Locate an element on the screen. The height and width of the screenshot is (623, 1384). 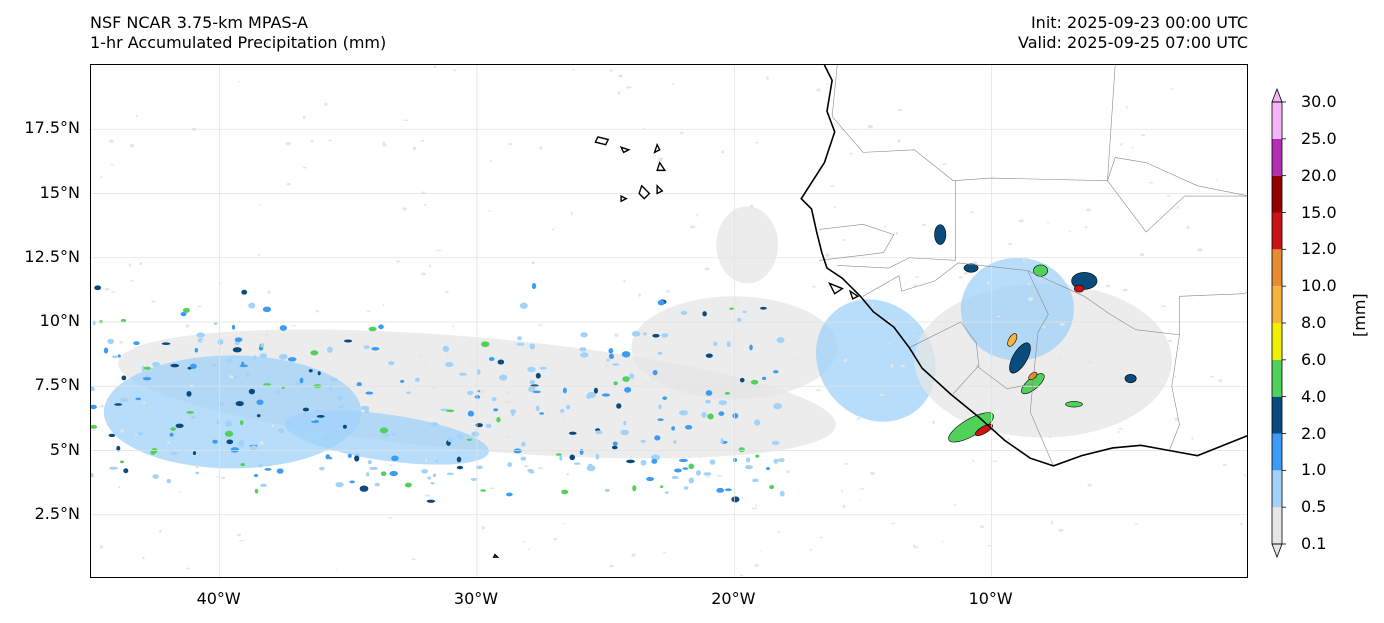
longitude-tick-label: 30°W is located at coordinates (476, 598).